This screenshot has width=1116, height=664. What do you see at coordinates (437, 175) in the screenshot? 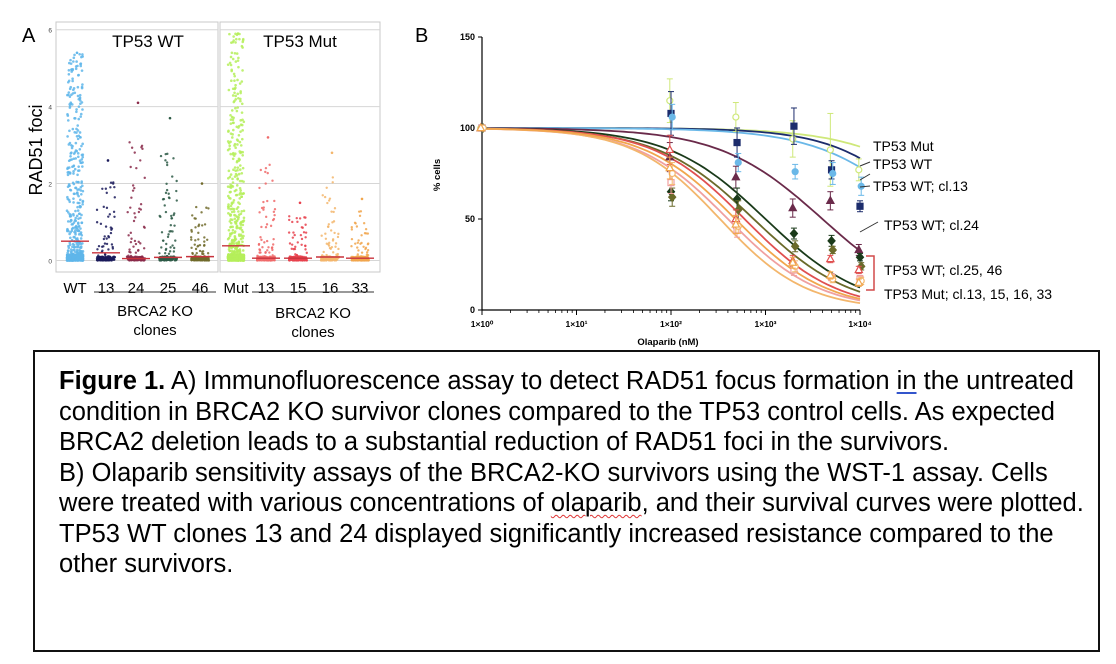
I see `panel-b-ylabel: % cells` at bounding box center [437, 175].